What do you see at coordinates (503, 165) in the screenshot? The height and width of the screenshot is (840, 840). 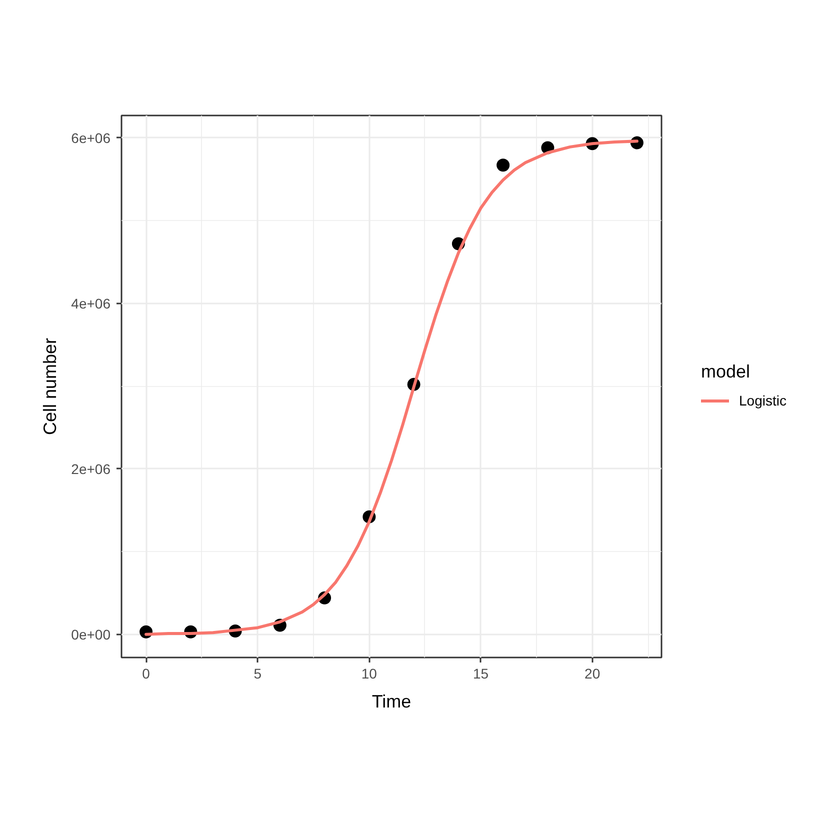 I see `point` at bounding box center [503, 165].